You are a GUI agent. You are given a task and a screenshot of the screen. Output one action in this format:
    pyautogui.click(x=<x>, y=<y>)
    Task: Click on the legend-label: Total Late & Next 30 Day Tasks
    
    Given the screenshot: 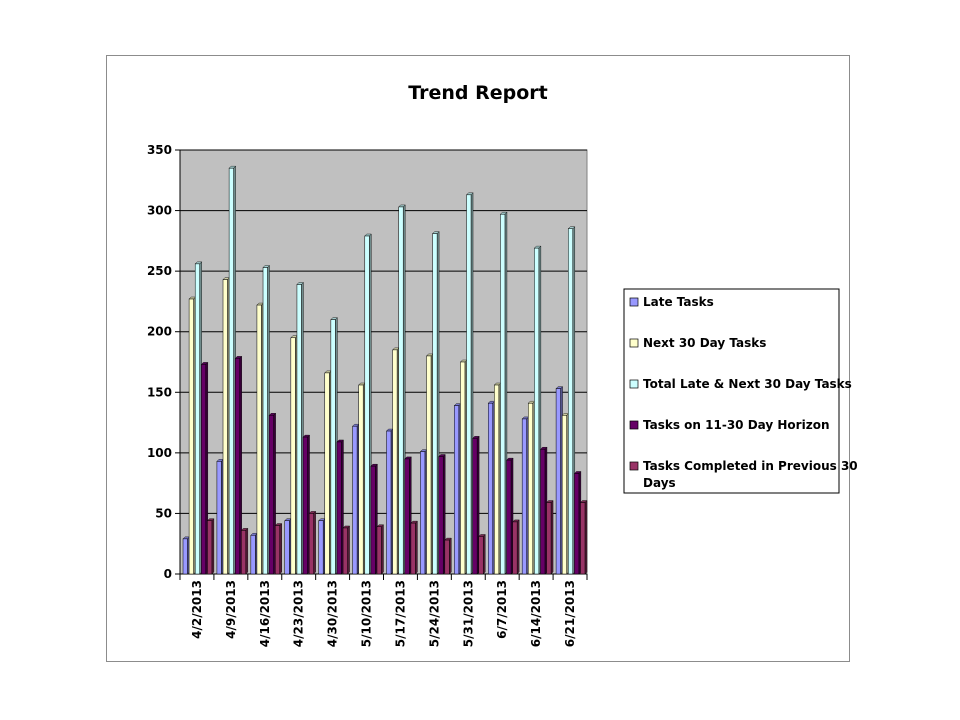 What is the action you would take?
    pyautogui.click(x=747, y=384)
    